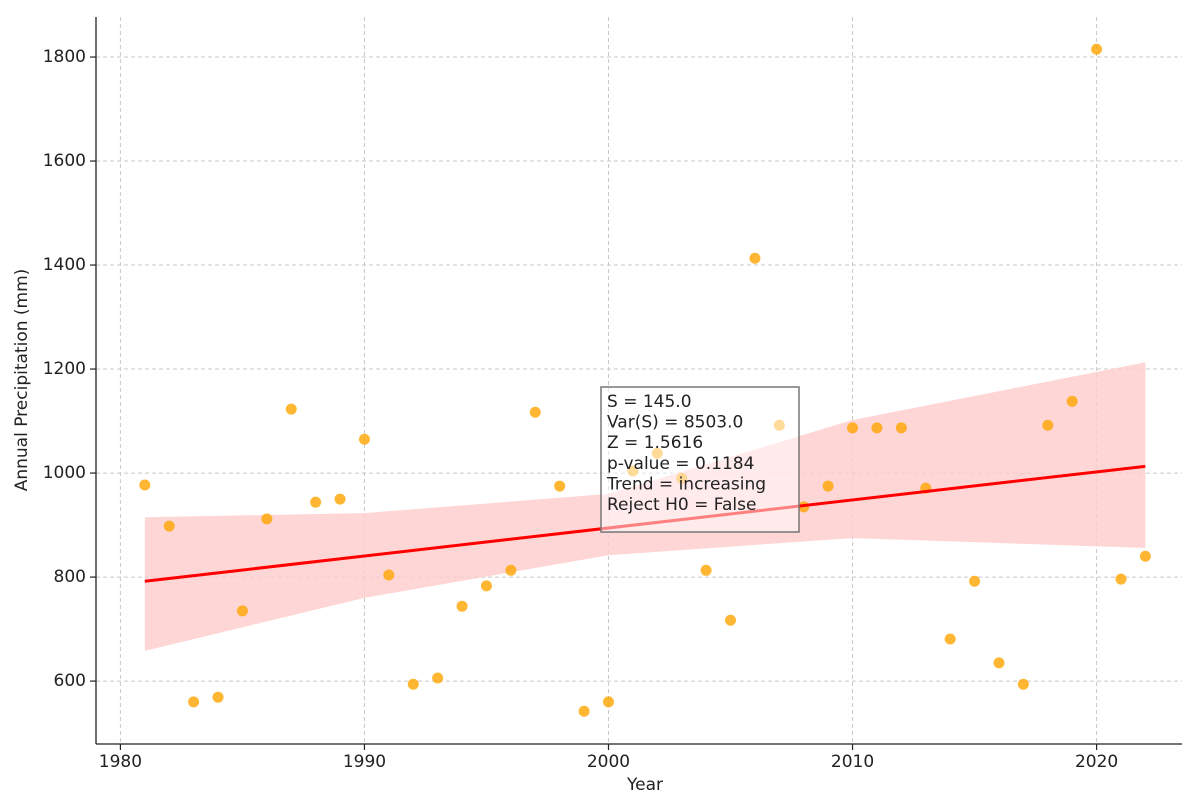  Describe the element at coordinates (120, 762) in the screenshot. I see `x-tick-label: 1980` at that location.